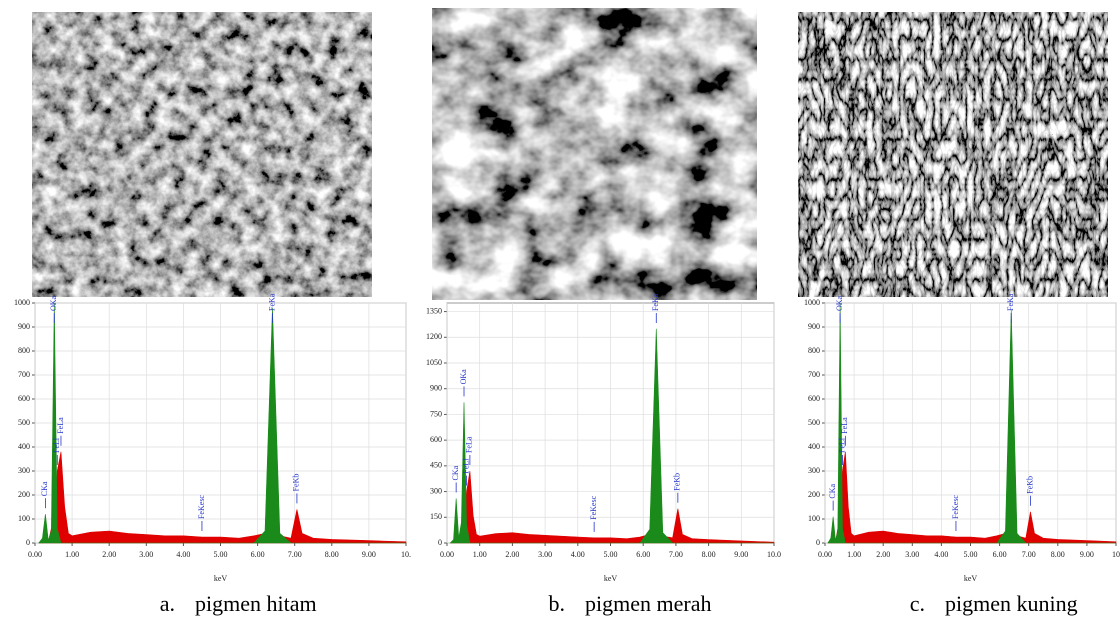  What do you see at coordinates (167, 603) in the screenshot?
I see `panel-label: a.` at bounding box center [167, 603].